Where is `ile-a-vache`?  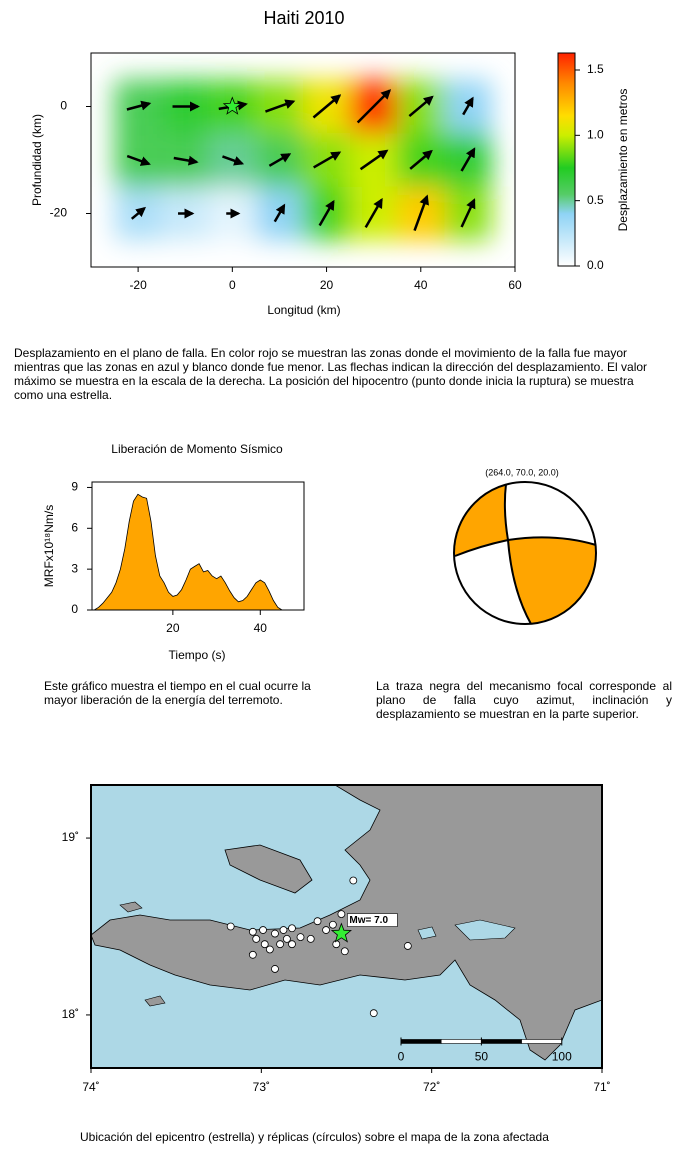 ile-a-vache is located at coordinates (155, 1001).